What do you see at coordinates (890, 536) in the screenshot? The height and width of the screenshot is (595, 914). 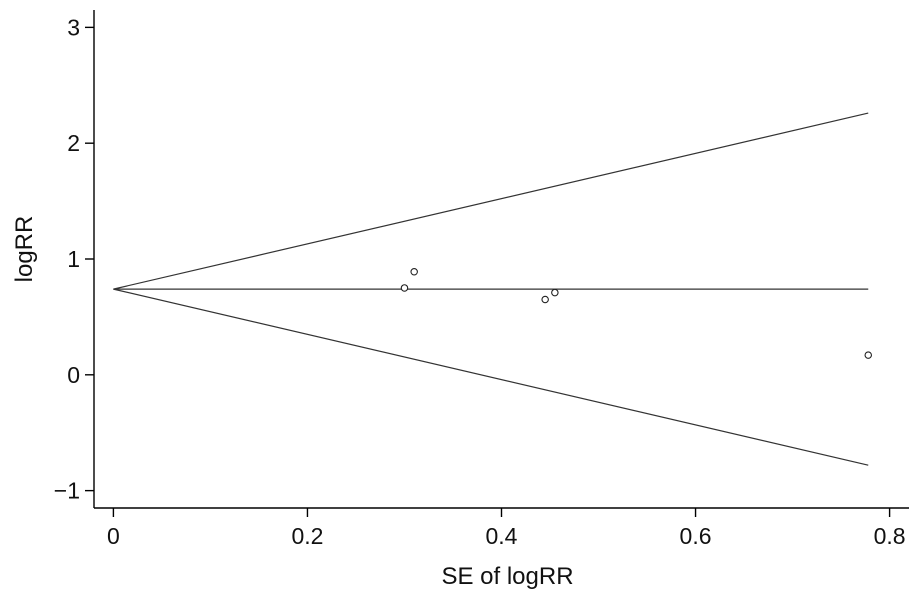 I see `x-tick-label: 0.8` at bounding box center [890, 536].